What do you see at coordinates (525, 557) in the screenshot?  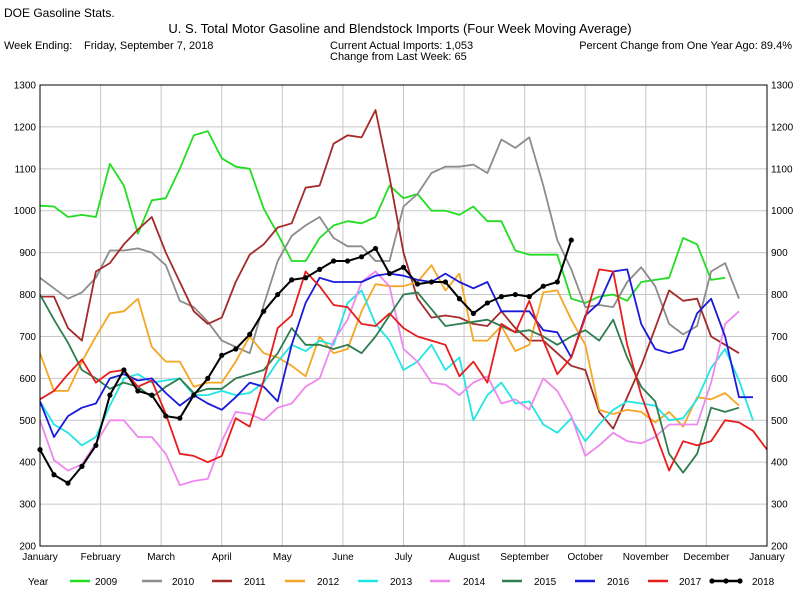 I see `x-tick-label: September` at bounding box center [525, 557].